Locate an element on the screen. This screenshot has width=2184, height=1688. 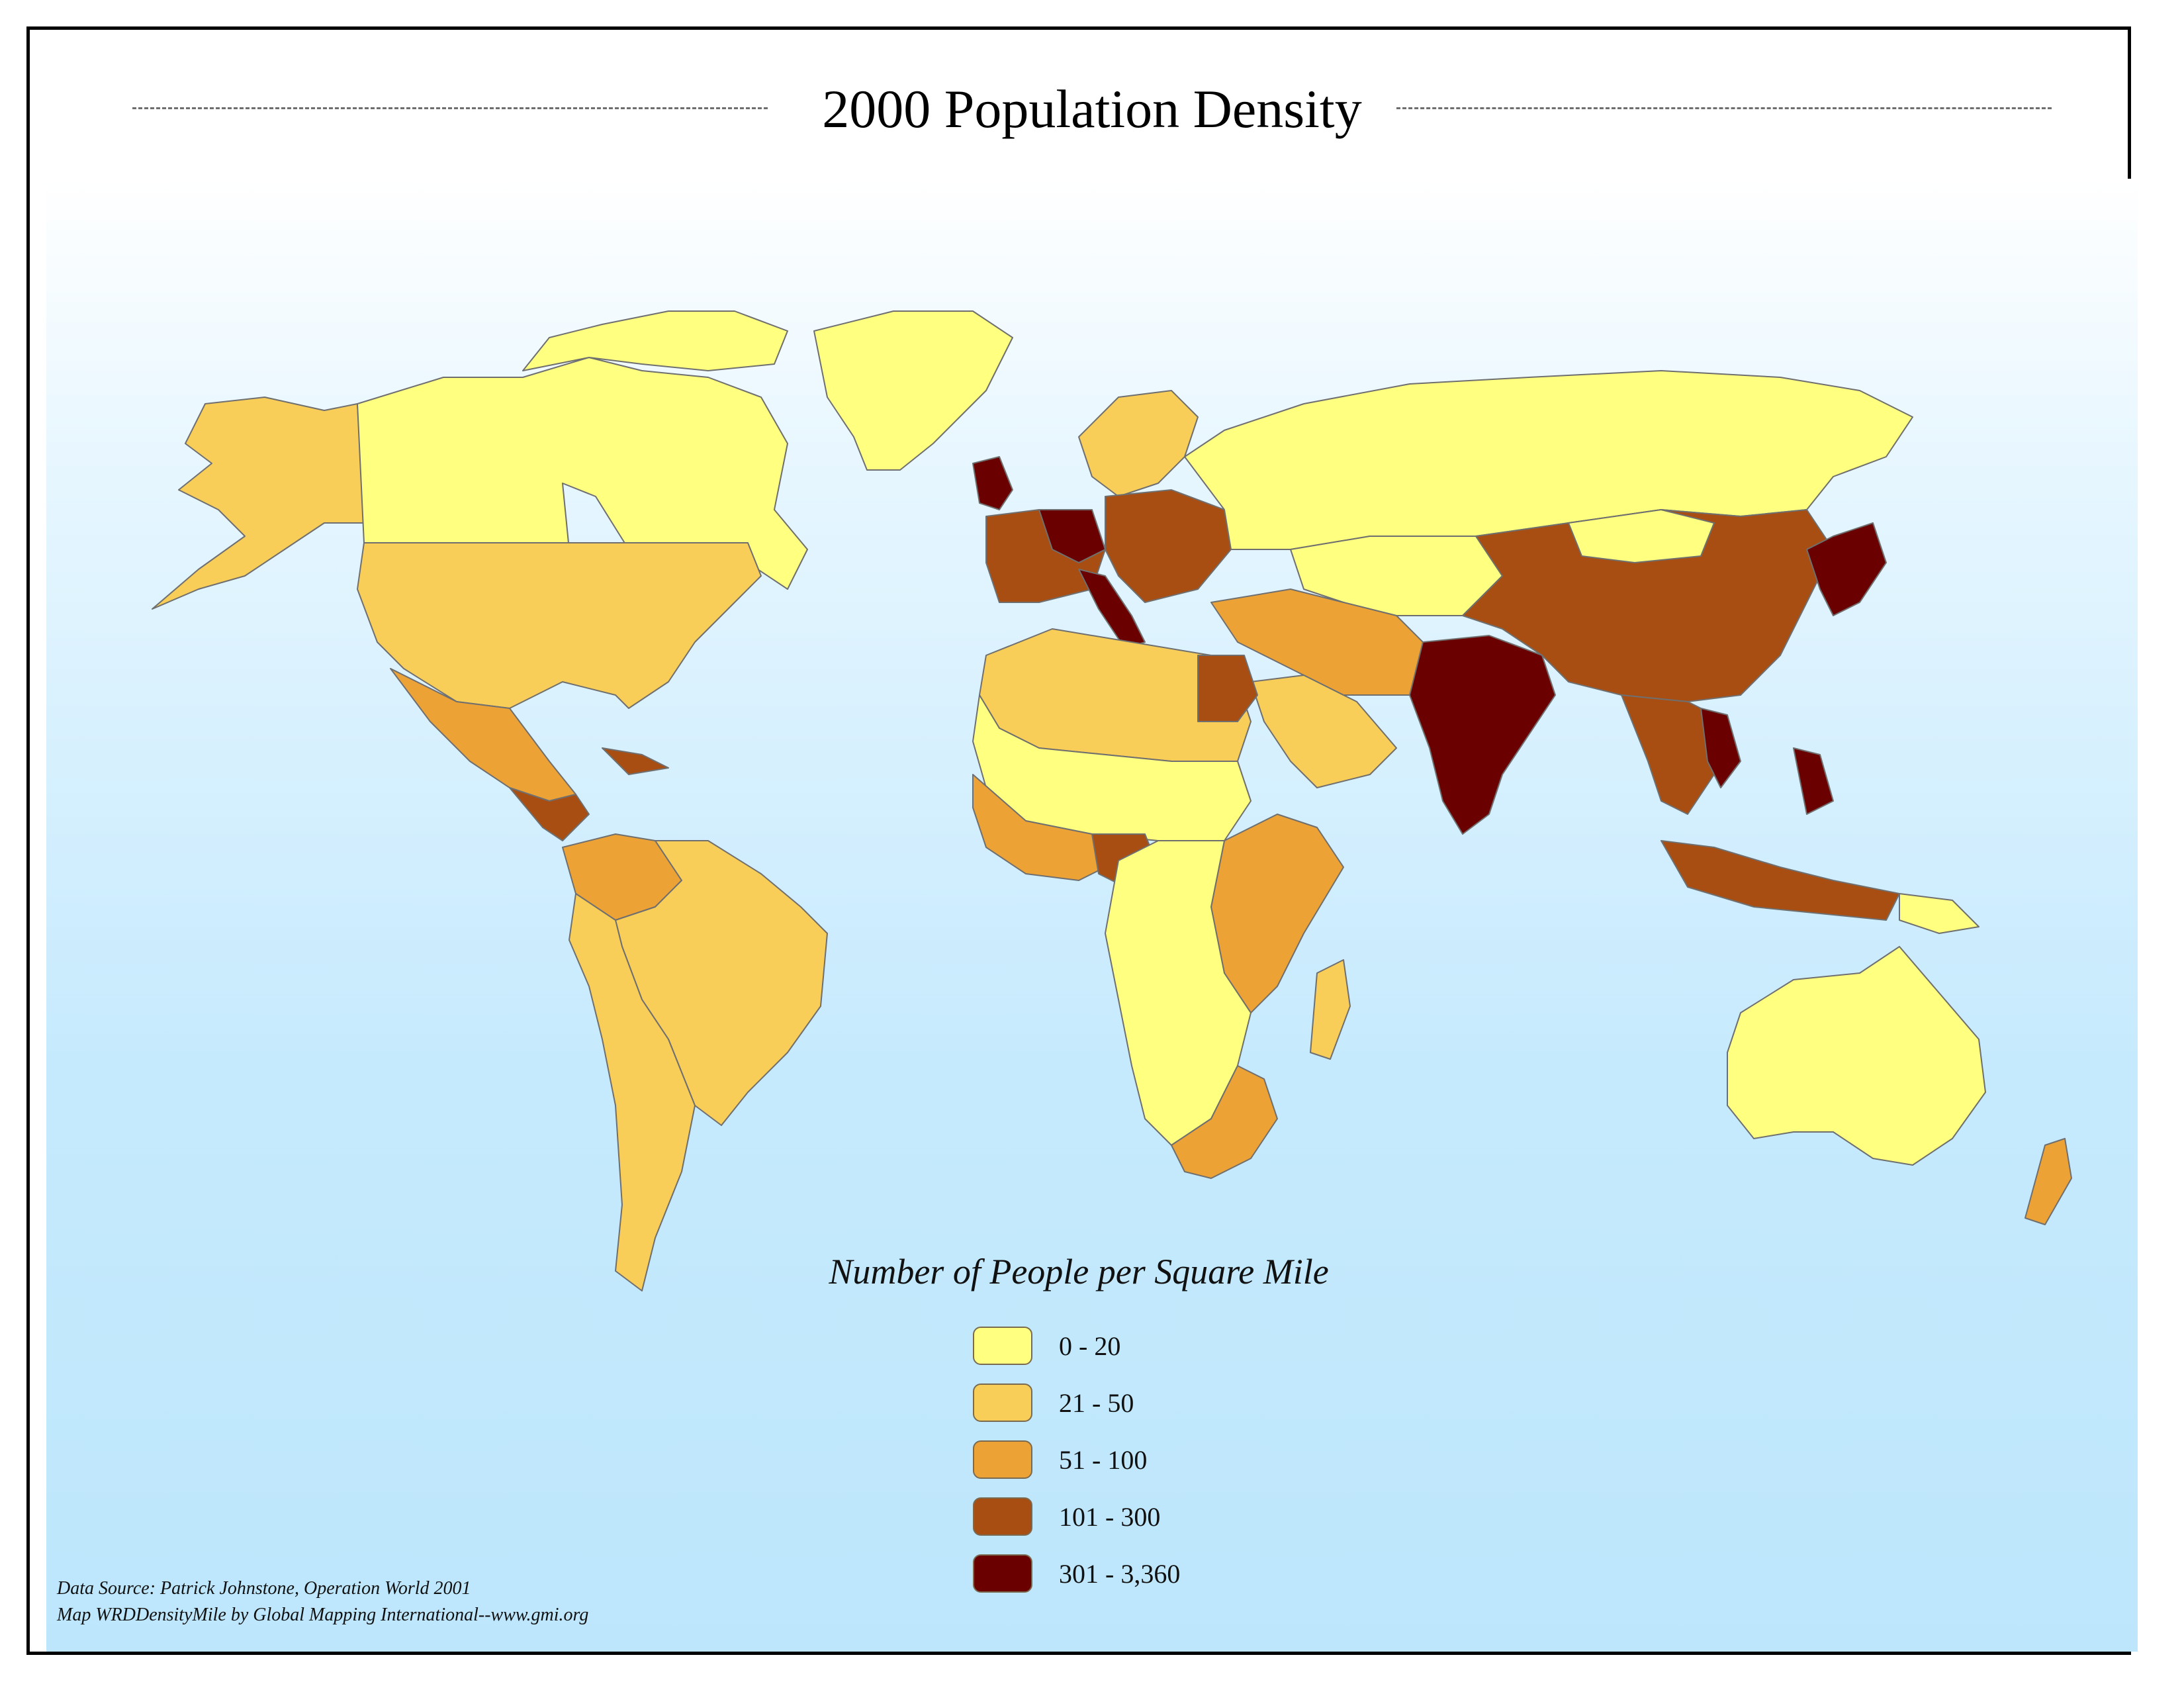
legend-label: 101 - 300 is located at coordinates (1110, 1516).